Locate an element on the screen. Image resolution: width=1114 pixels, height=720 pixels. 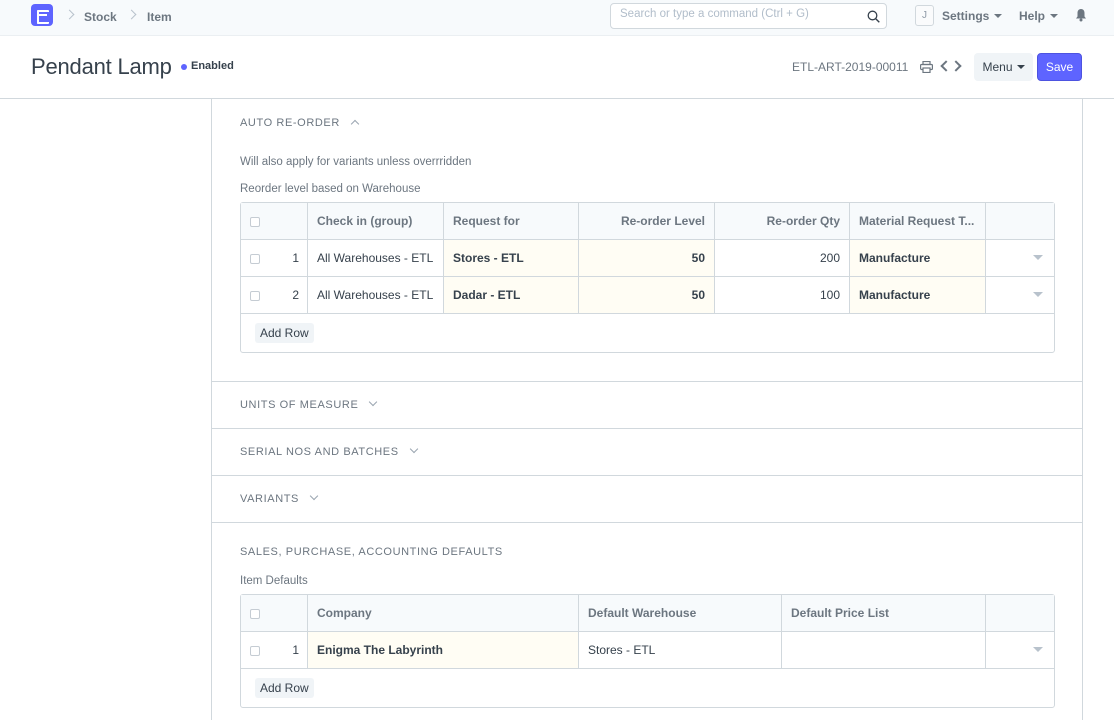
settings-dropdown: Settings is located at coordinates (972, 16).